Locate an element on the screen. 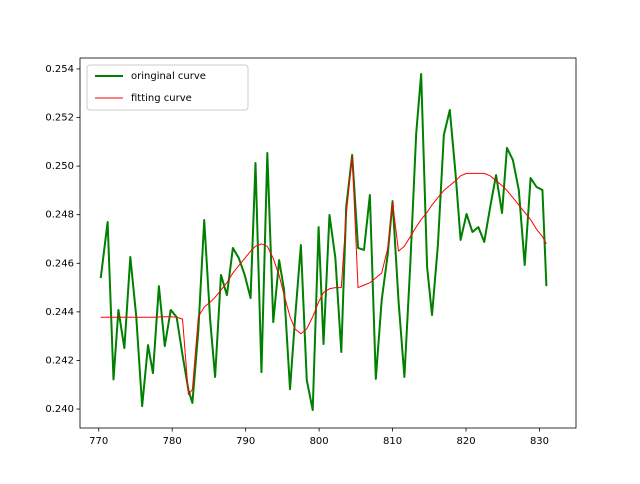 Image resolution: width=640 pixels, height=484 pixels. legend-box is located at coordinates (167, 87).